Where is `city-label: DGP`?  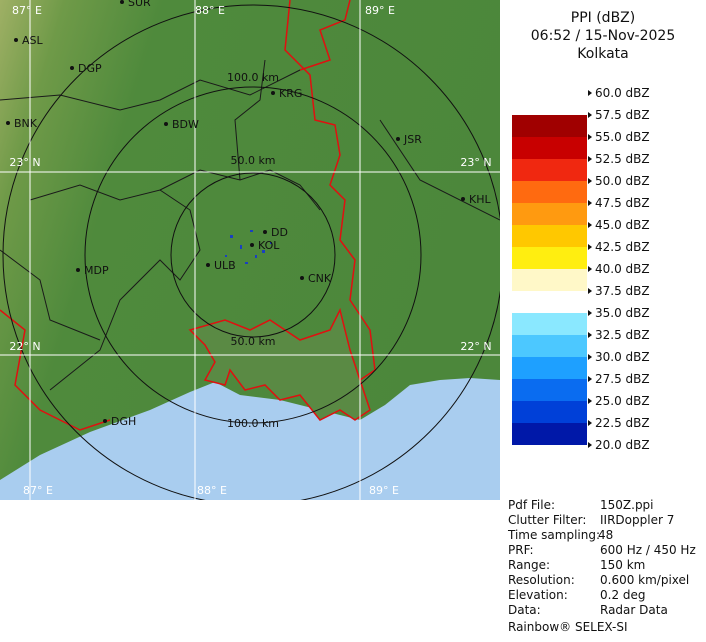 city-label: DGP is located at coordinates (90, 68).